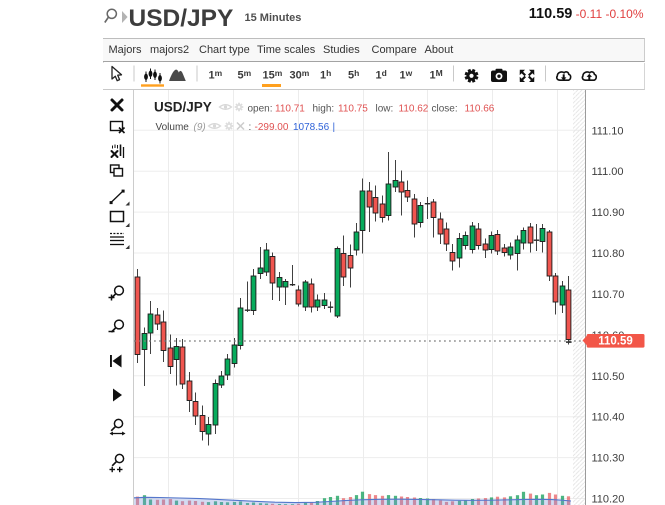 The width and height of the screenshot is (665, 505). What do you see at coordinates (608, 172) in the screenshot?
I see `svg-text: 111.00` at bounding box center [608, 172].